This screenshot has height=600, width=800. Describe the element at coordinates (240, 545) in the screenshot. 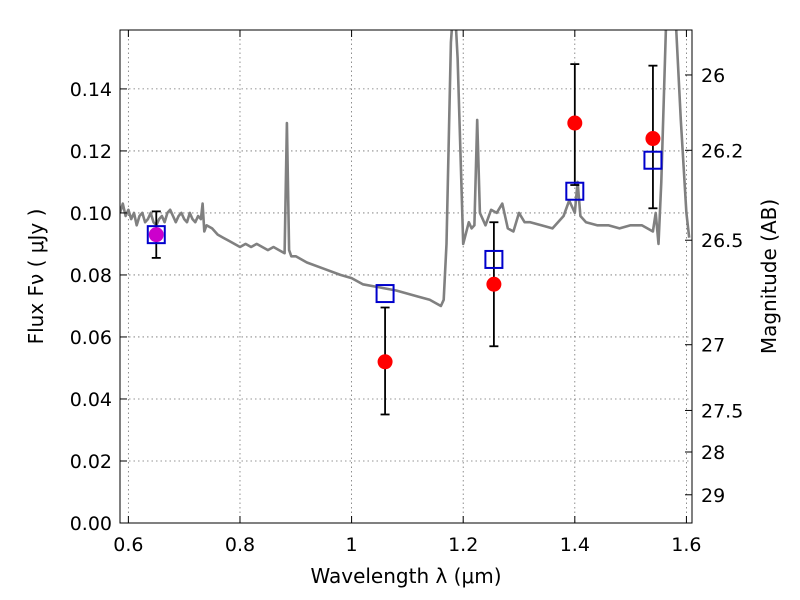

I see `x-tick-label: 0.8` at that location.